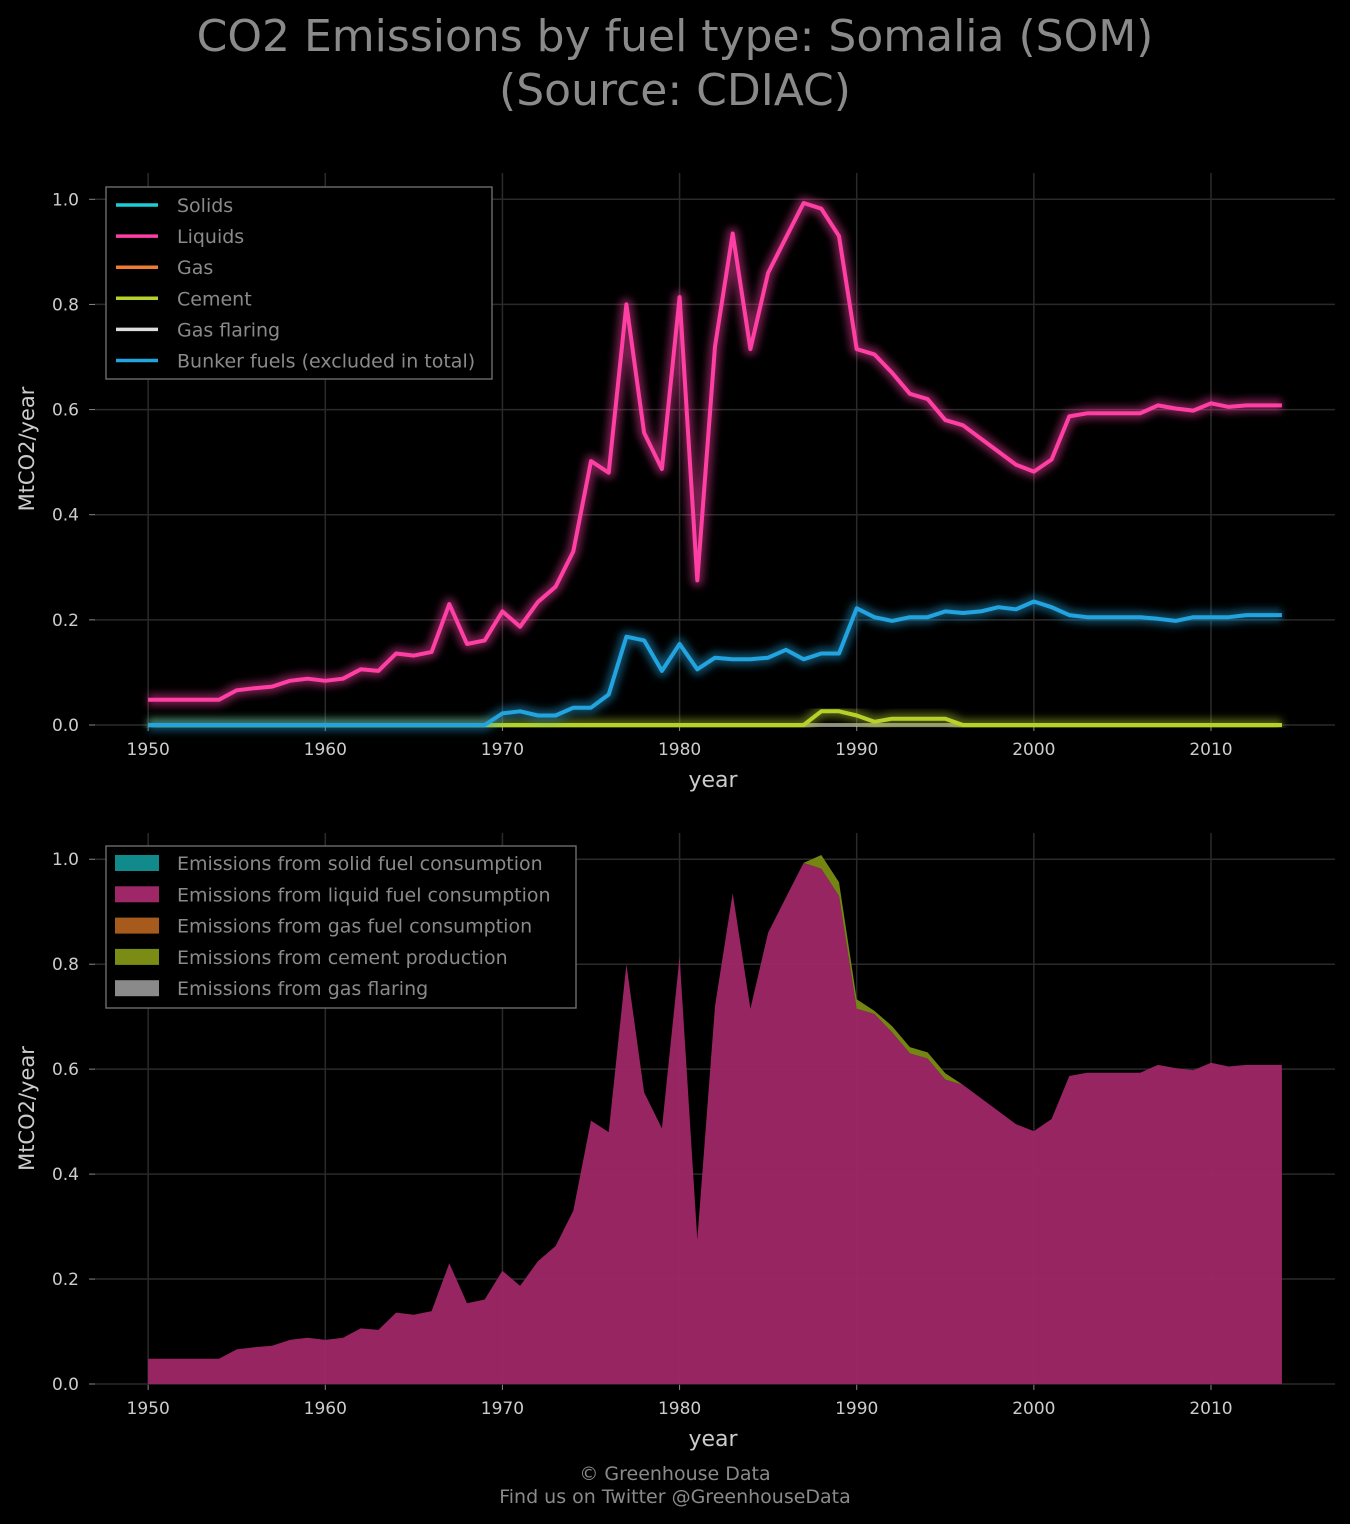 This screenshot has height=1524, width=1350. Describe the element at coordinates (715, 663) in the screenshot. I see `series-line-bunker-fuels-excluded-in-total` at that location.